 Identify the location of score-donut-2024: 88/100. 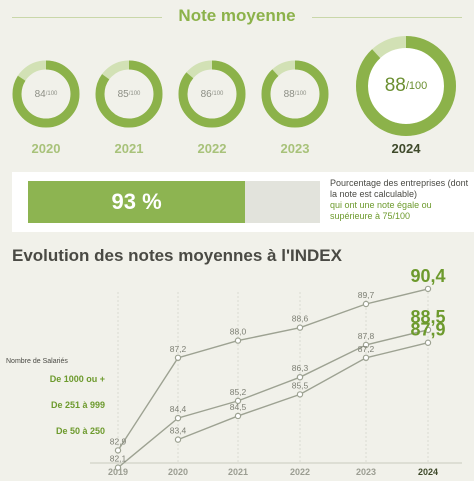
(406, 86).